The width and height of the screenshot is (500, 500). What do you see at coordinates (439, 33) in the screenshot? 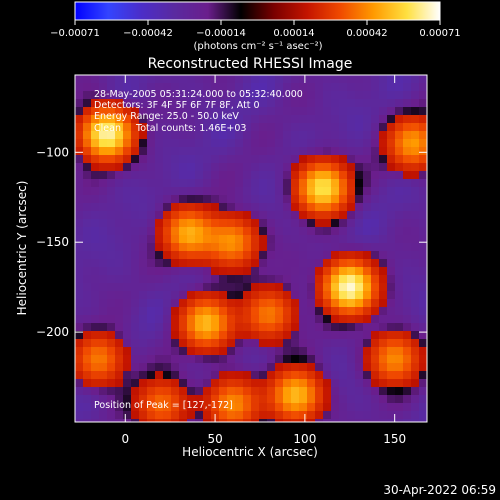
I see `colorbar-tick-label: 0.00071` at bounding box center [439, 33].